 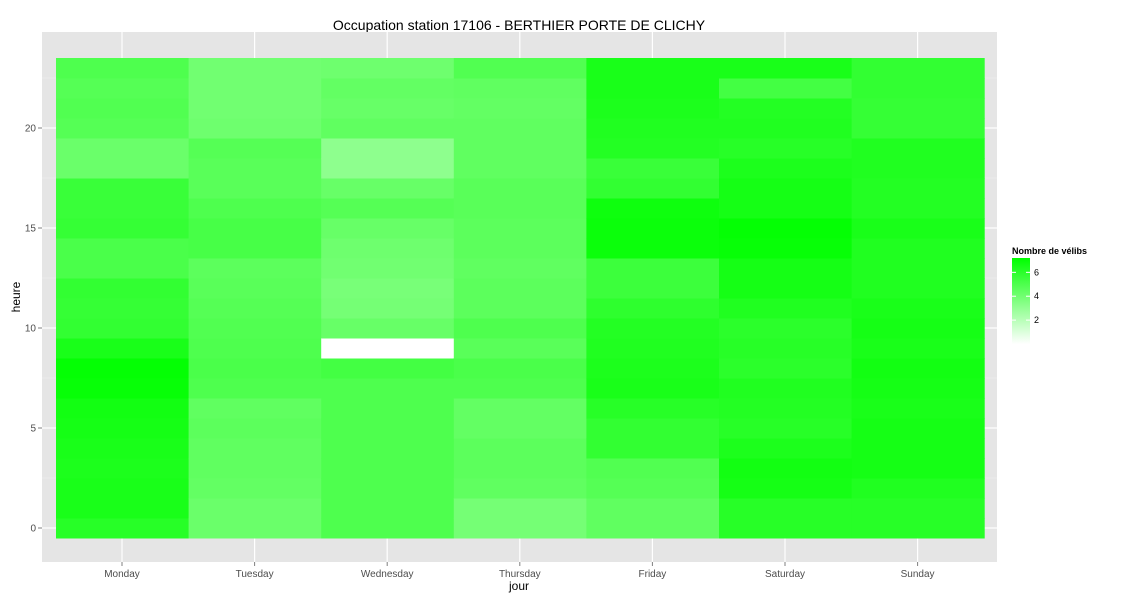 I want to click on legend-tick-label: 6, so click(x=1036, y=272).